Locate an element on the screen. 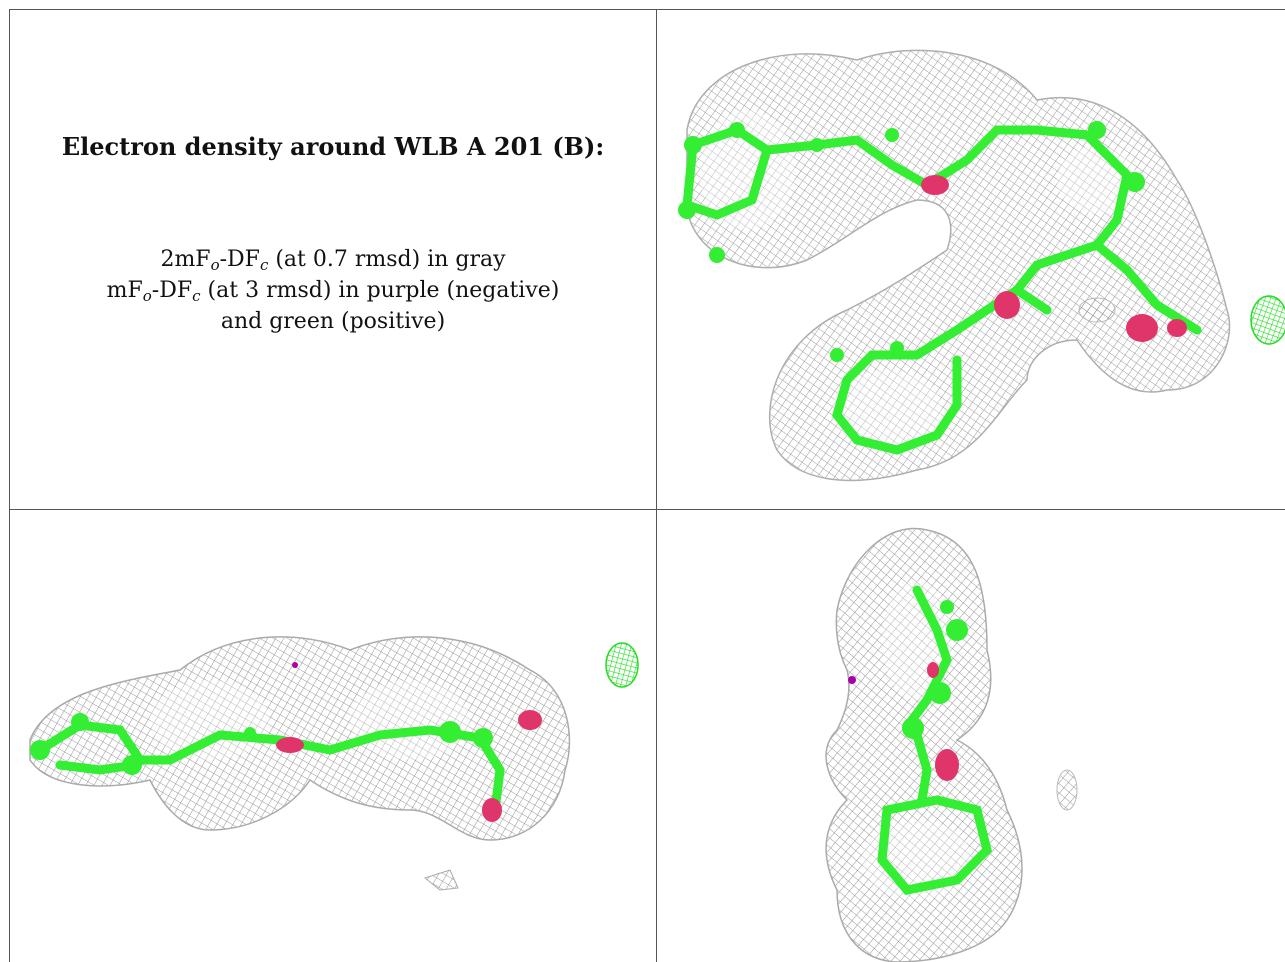 The image size is (1285, 962). ligand-model is located at coordinates (934, 740).